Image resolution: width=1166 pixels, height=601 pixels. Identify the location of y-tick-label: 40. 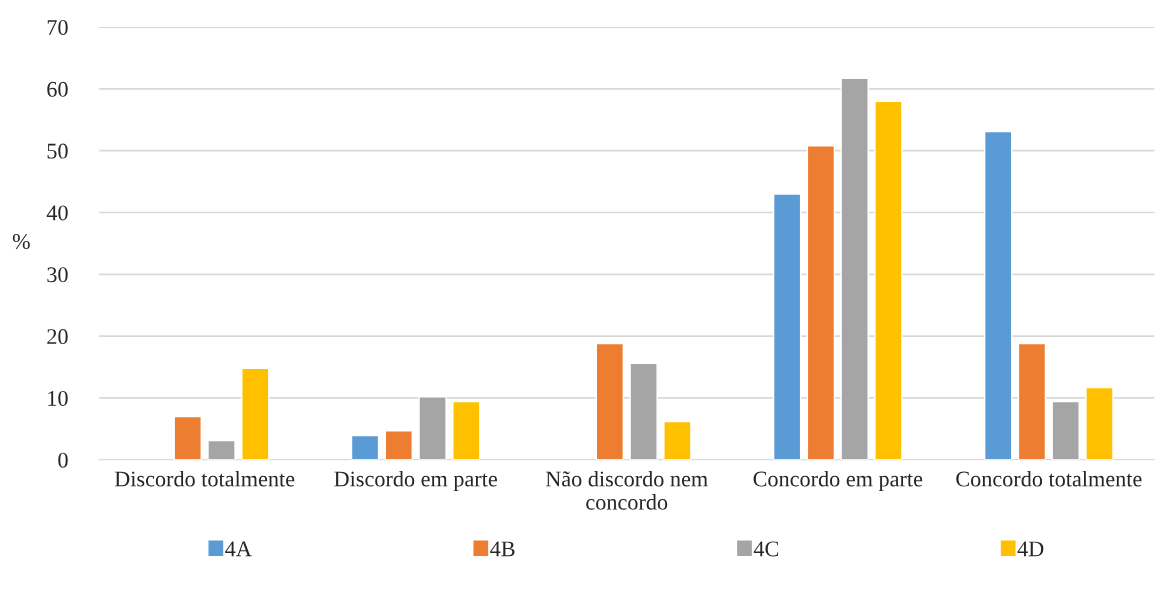
(57, 213).